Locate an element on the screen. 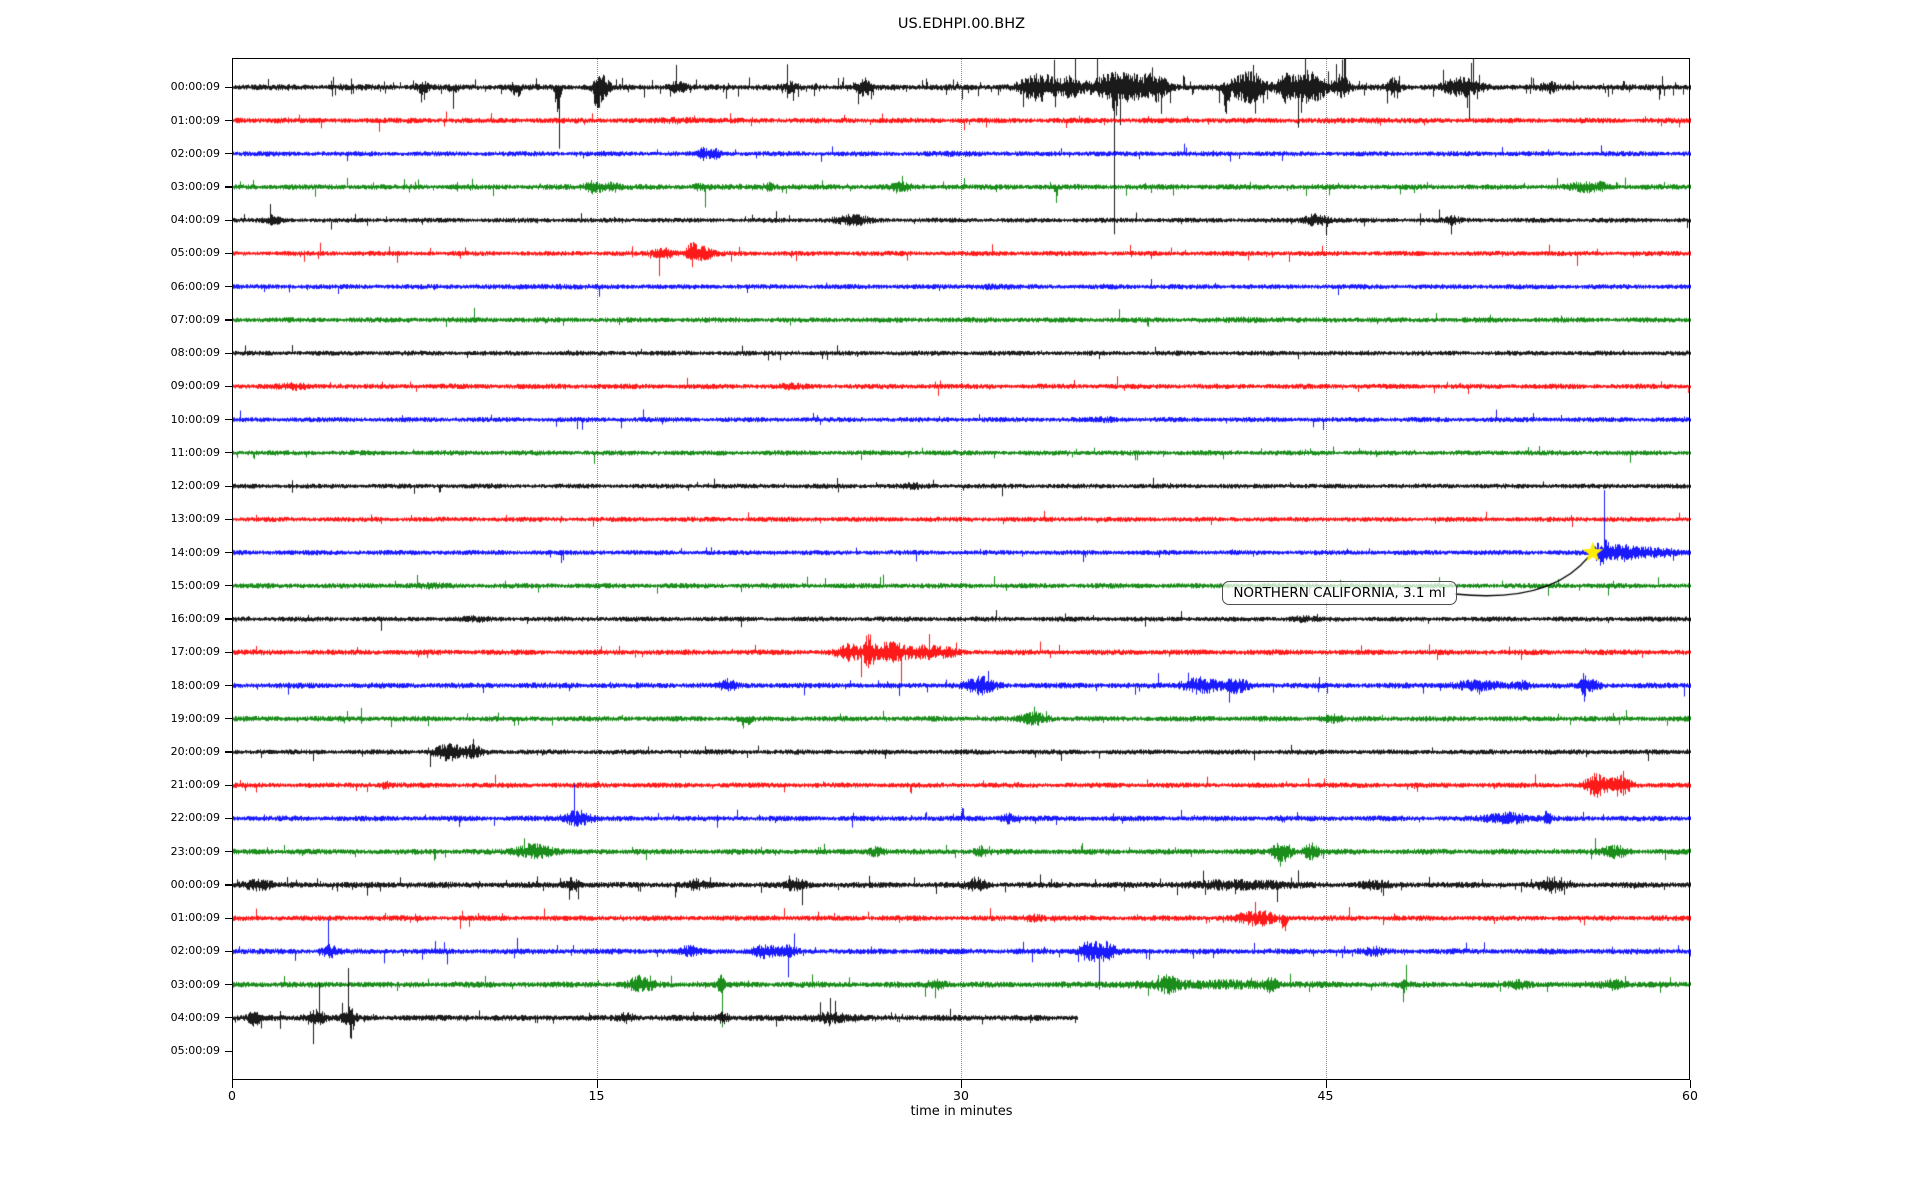  trace-hour-label: 10:00:09 is located at coordinates (195, 419).